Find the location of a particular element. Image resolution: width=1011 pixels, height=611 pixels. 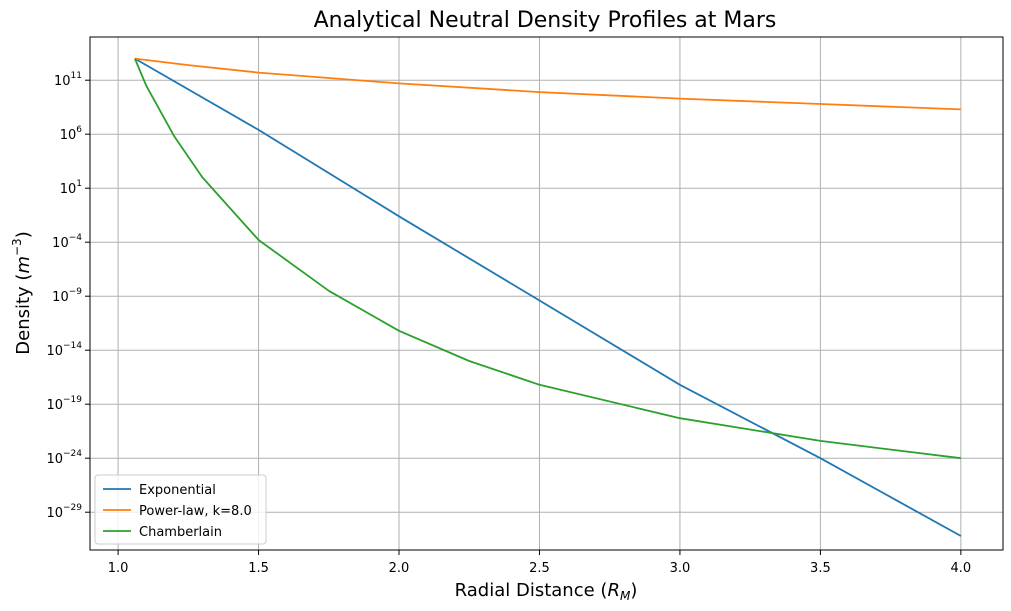

legend-label-2: Power-law, k=8.0 is located at coordinates (195, 511).